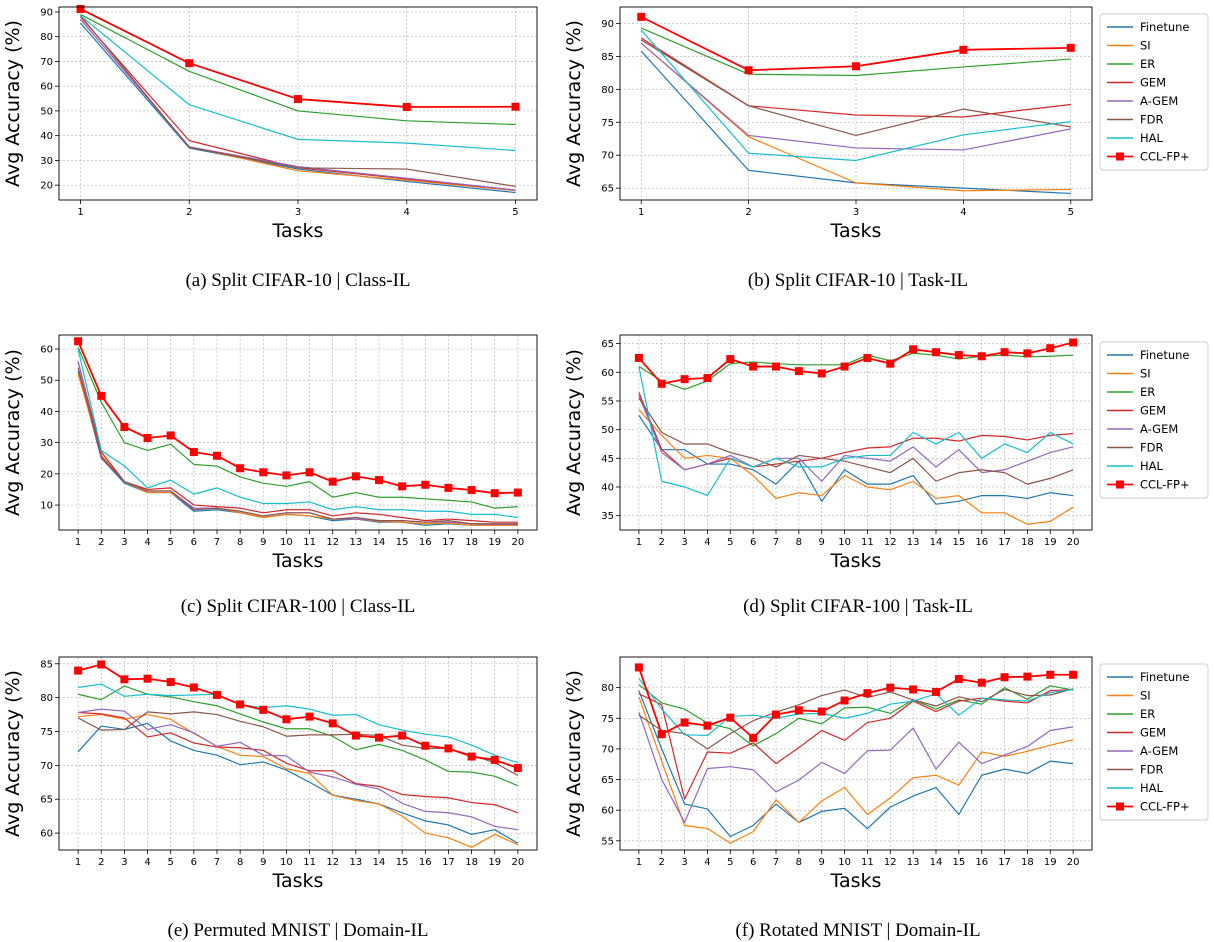 The height and width of the screenshot is (942, 1214). Describe the element at coordinates (46, 732) in the screenshot. I see `y-tick-label: 75` at that location.